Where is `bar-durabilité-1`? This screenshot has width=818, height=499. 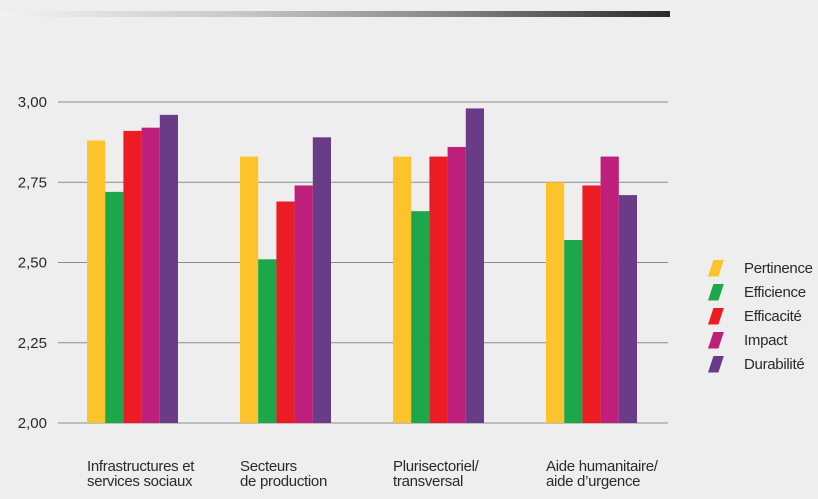 bar-durabilité-1 is located at coordinates (168, 268).